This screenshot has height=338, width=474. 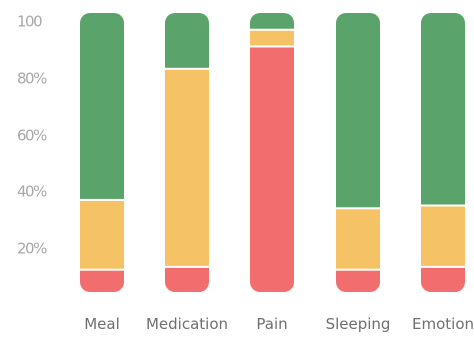 What do you see at coordinates (32, 79) in the screenshot?
I see `y-tick-label: 80%` at bounding box center [32, 79].